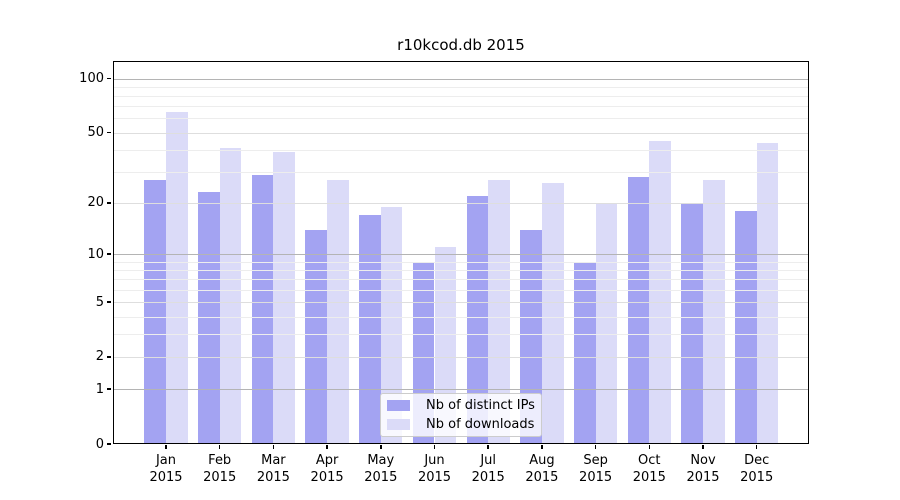 The height and width of the screenshot is (500, 900). Describe the element at coordinates (435, 469) in the screenshot. I see `x-tick-label-jun: Jun 2015` at that location.